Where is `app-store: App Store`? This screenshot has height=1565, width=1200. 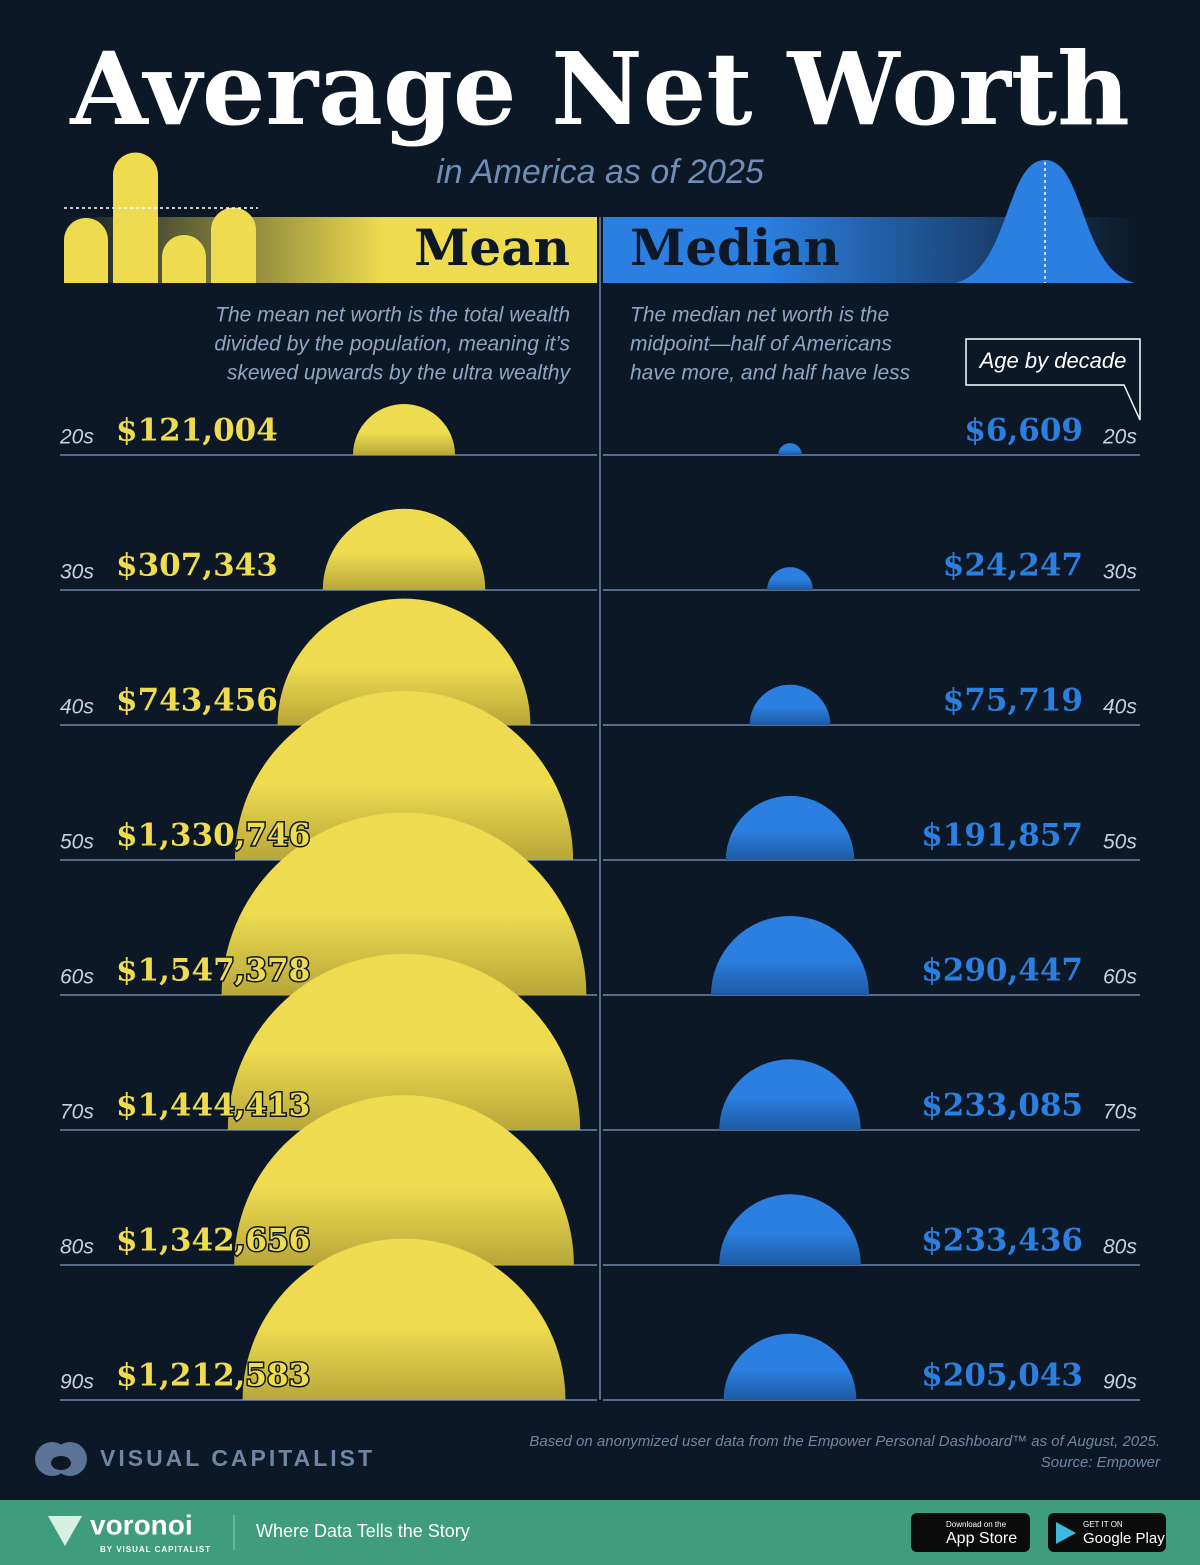
app-store: App Store is located at coordinates (981, 1538).